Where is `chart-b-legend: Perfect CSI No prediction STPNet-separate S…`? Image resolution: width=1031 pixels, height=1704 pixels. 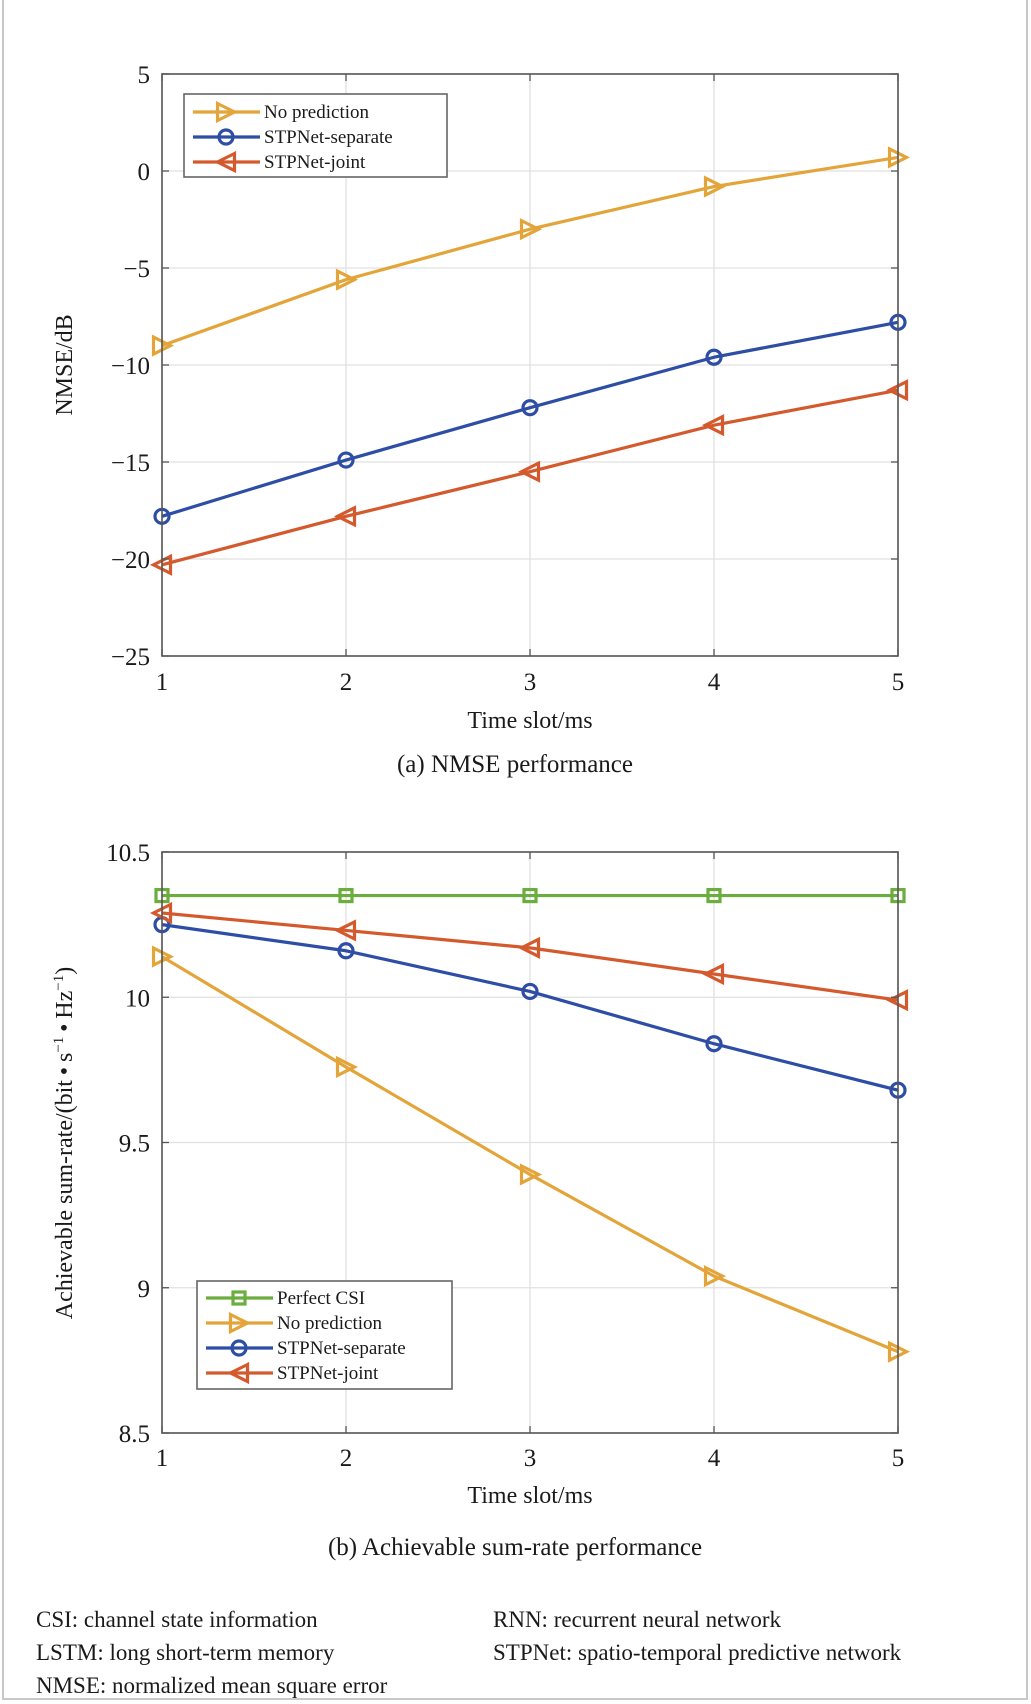
chart-b-legend: Perfect CSI No prediction STPNet-separate S… is located at coordinates (324, 1335).